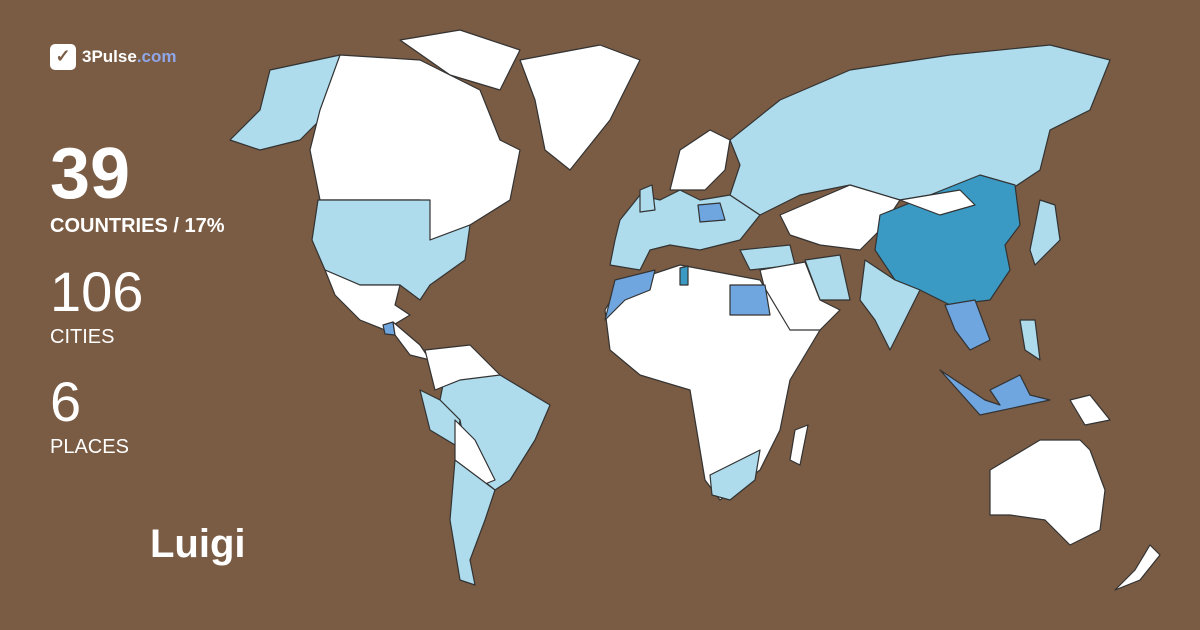  I want to click on country-colombia-venezuela, so click(462, 367).